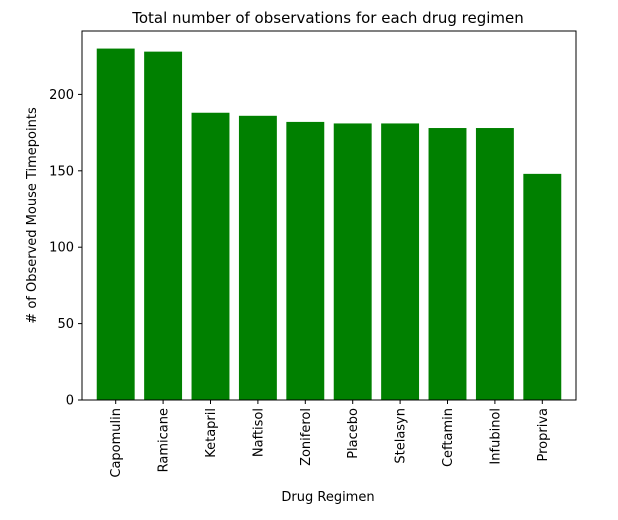  Describe the element at coordinates (61, 171) in the screenshot. I see `y-tick-label: 150` at that location.